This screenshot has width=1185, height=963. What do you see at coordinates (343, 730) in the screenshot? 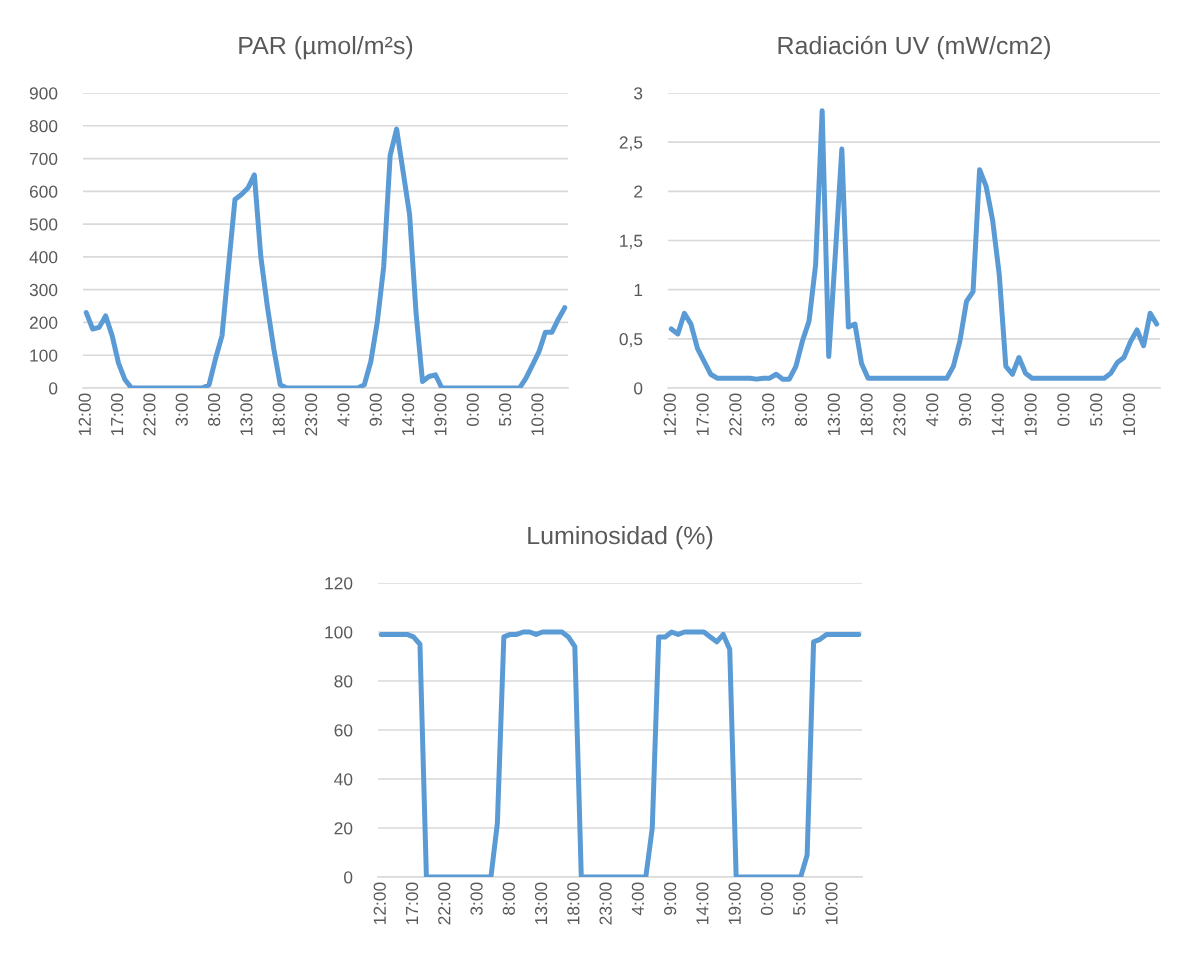
I see `y-tick-label: 60` at bounding box center [343, 730].